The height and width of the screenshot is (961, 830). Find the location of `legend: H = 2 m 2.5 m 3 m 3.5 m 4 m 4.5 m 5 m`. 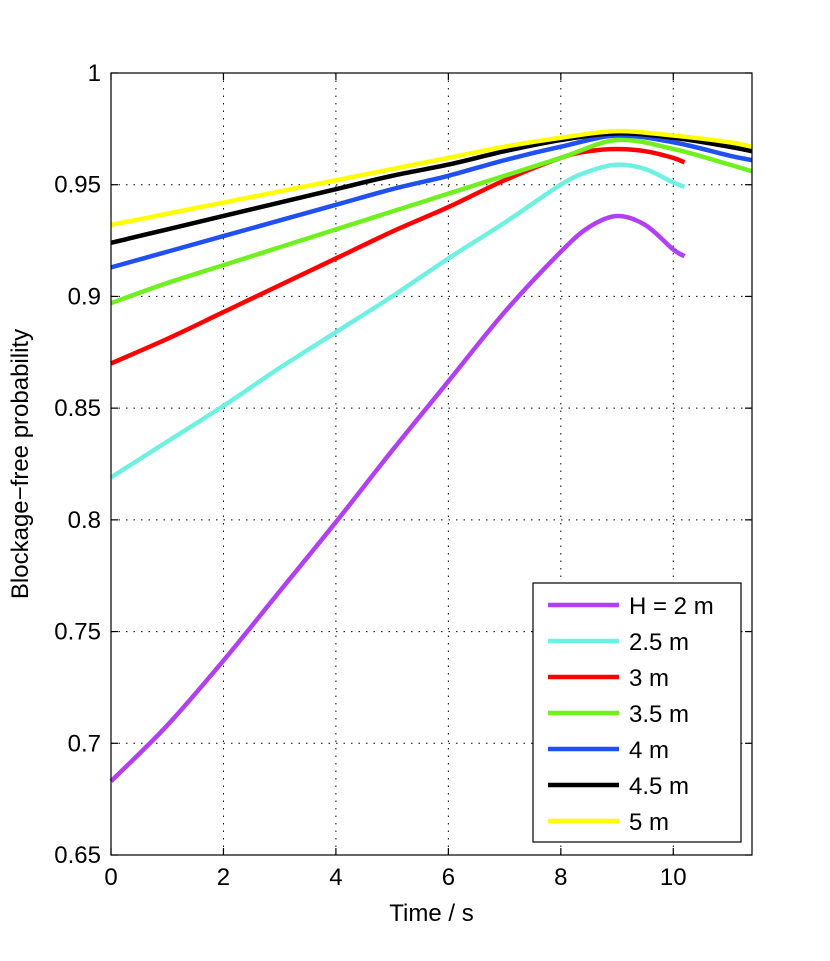

legend: H = 2 m 2.5 m 3 m 3.5 m 4 m 4.5 m 5 m is located at coordinates (637, 712).